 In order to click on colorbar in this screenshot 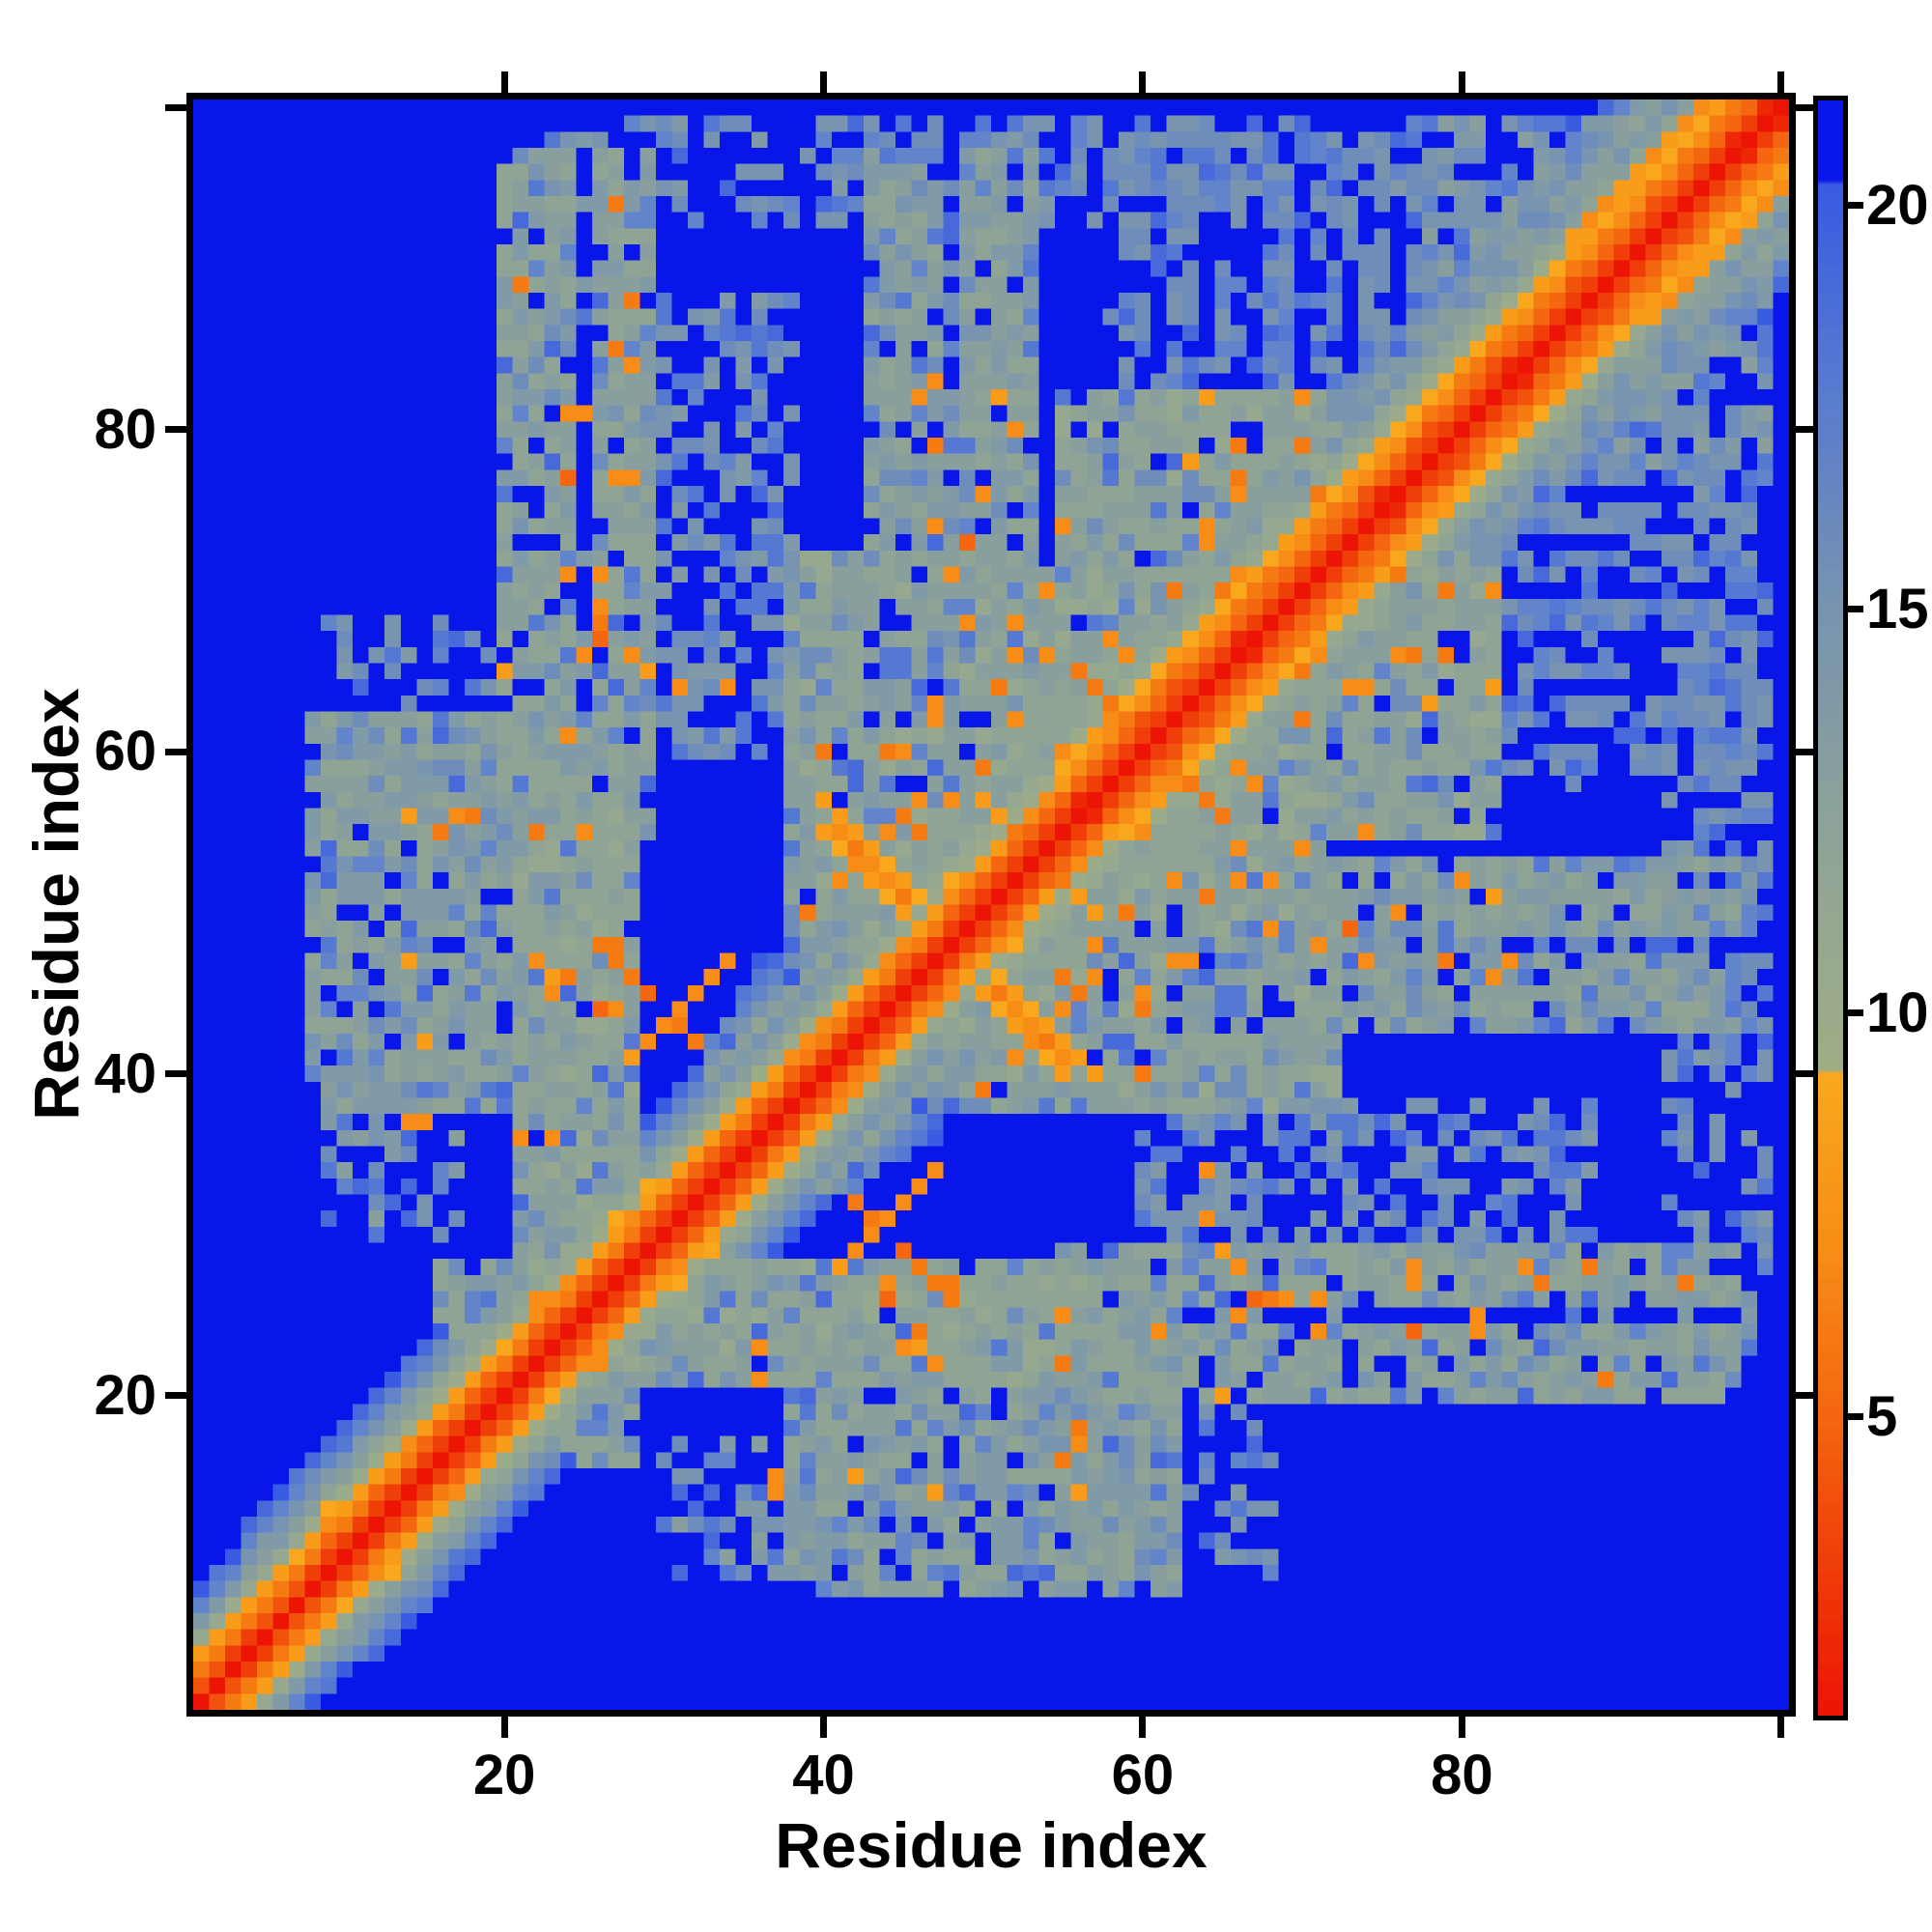, I will do `click(1830, 908)`.